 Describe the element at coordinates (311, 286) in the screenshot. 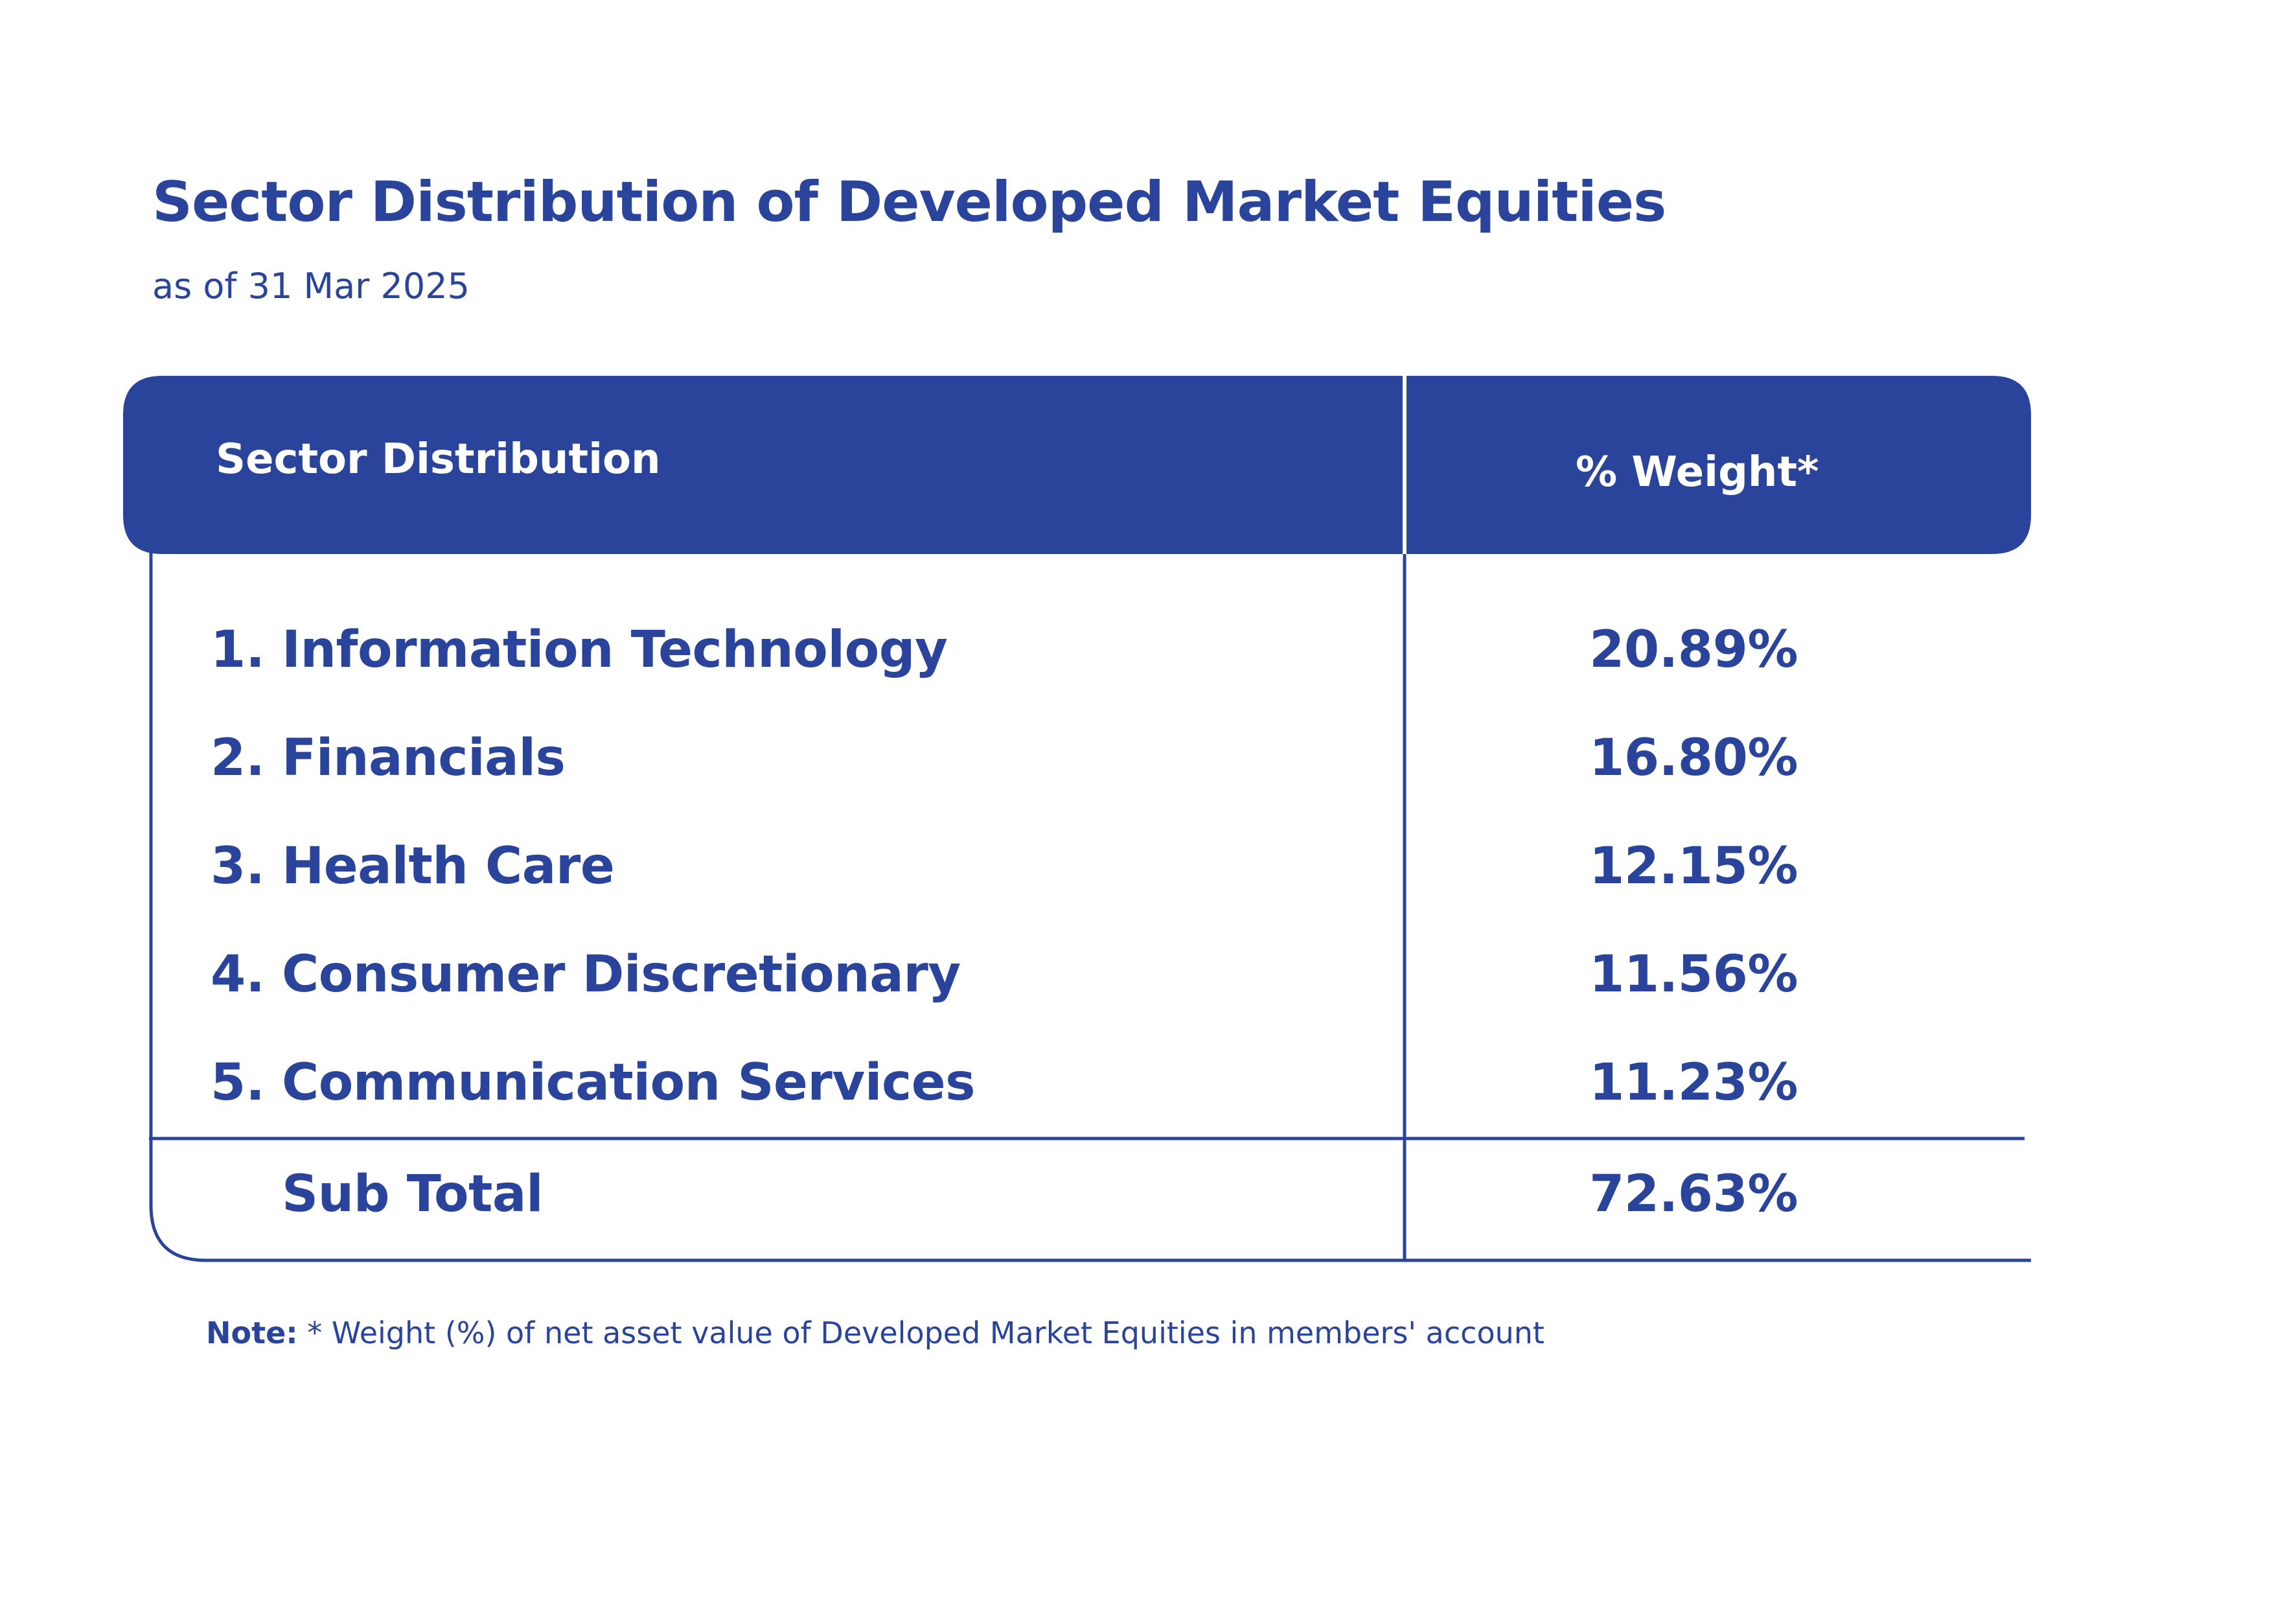

I see `page-subtitle: as of 31 Mar 2025` at that location.